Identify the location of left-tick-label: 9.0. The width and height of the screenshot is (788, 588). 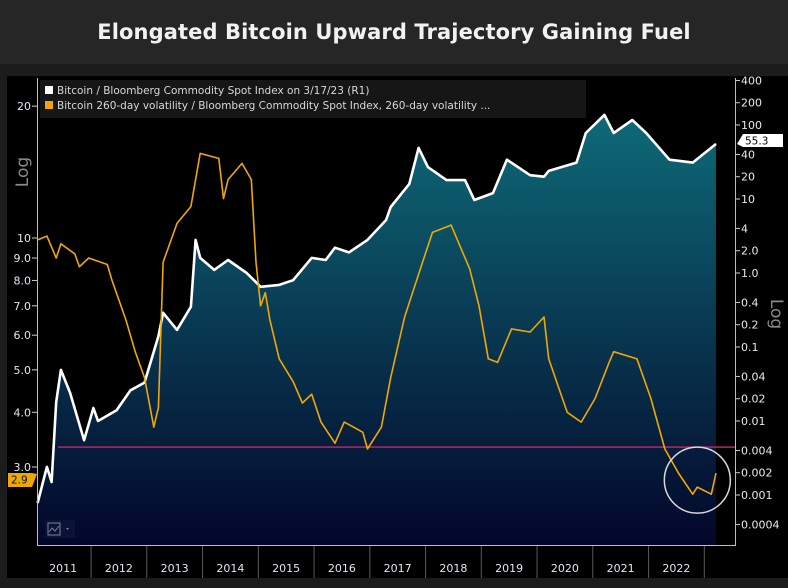
(23, 258).